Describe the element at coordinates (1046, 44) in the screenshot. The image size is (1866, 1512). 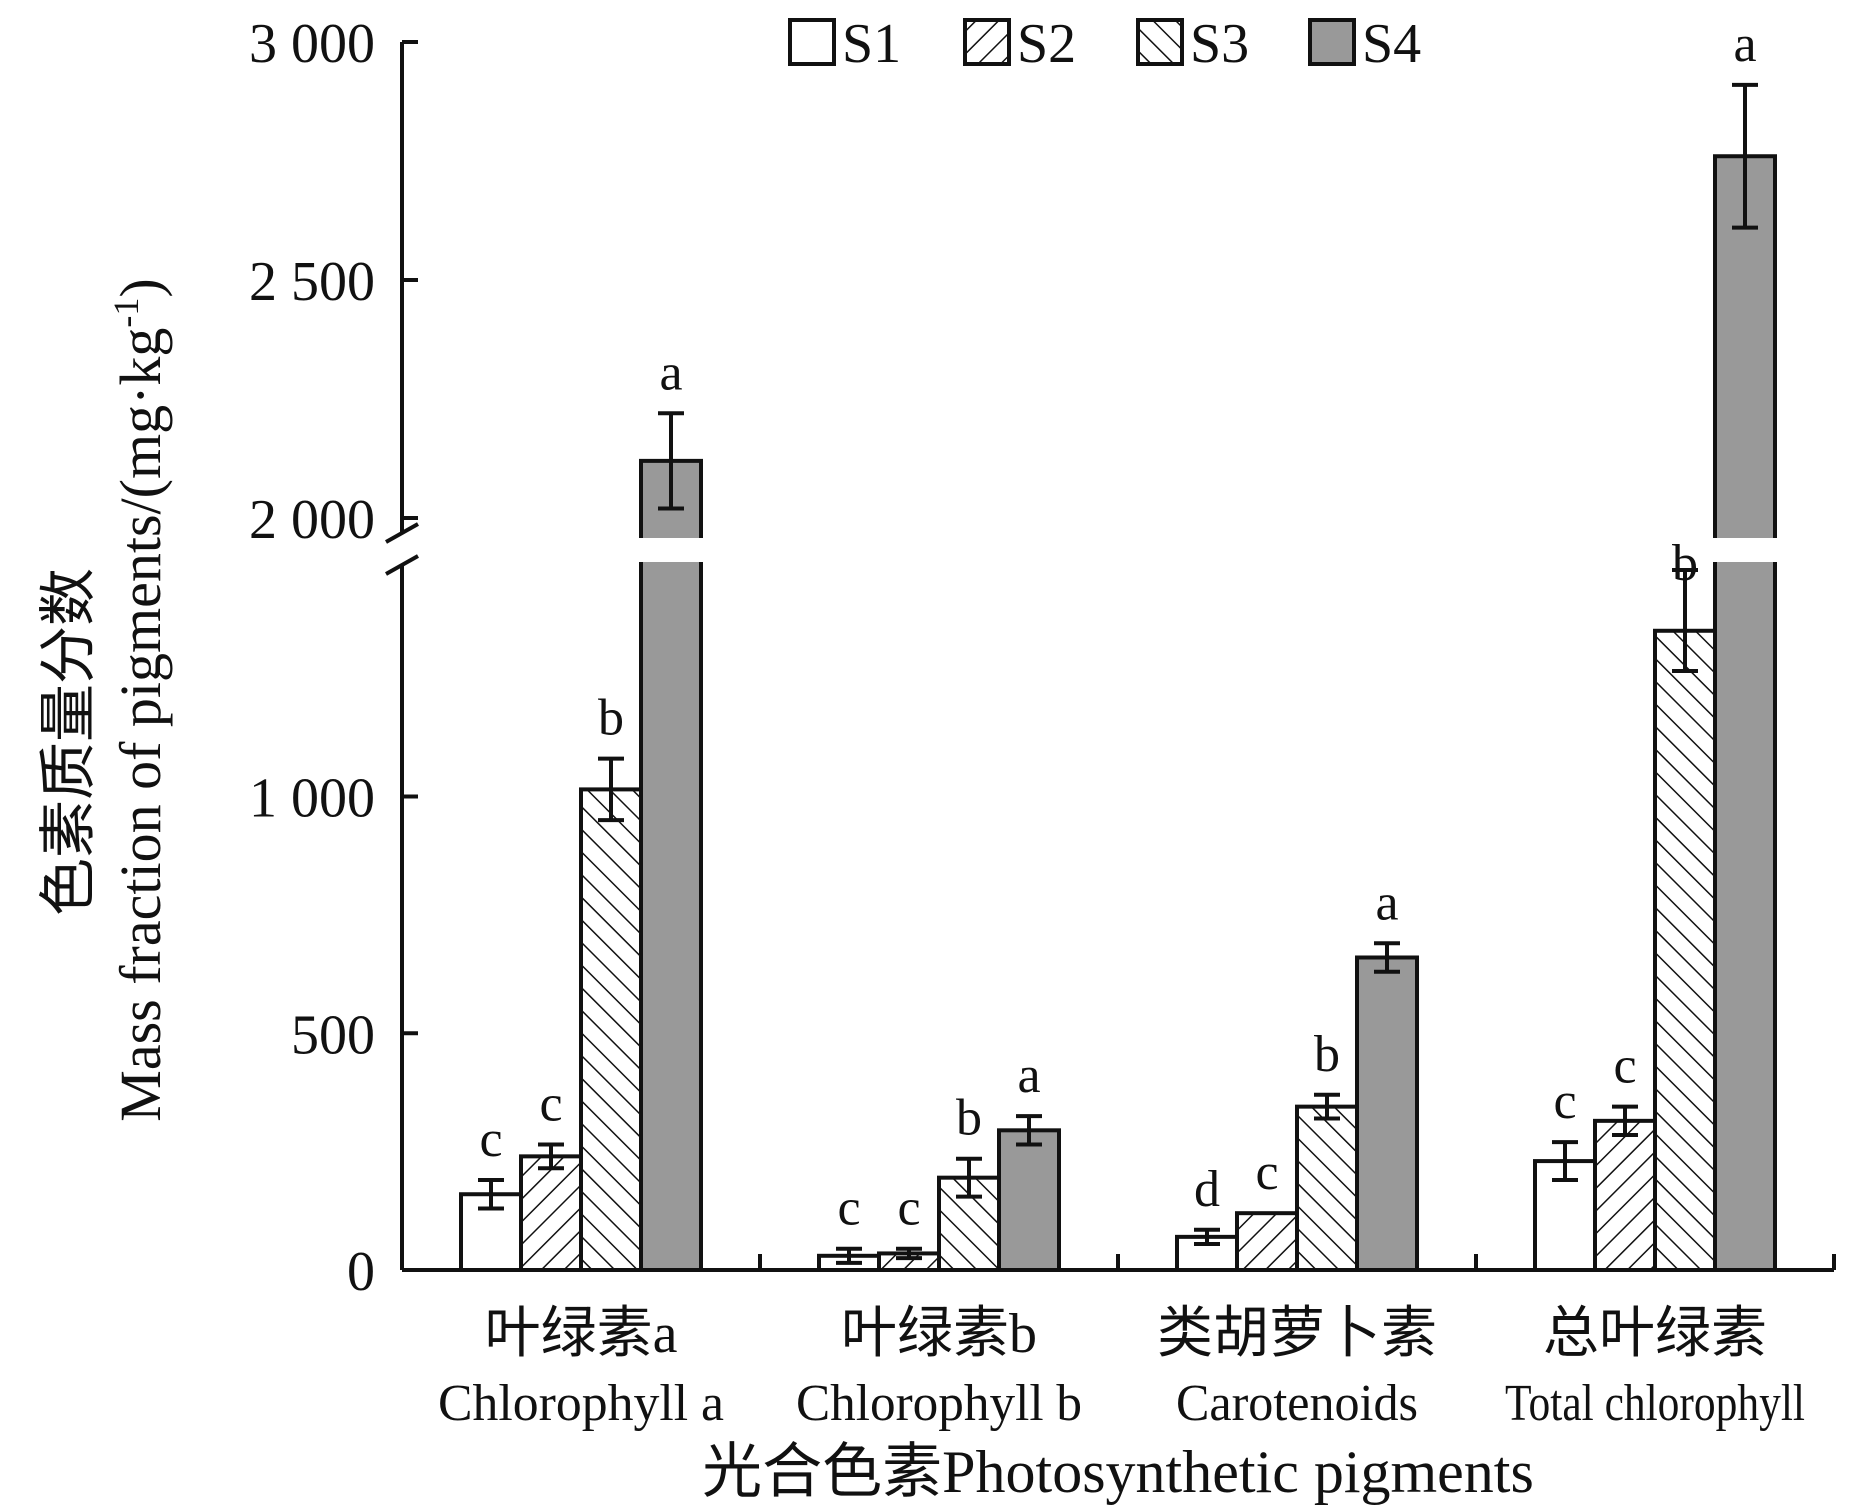
I see `legend-label-s2: S2` at that location.